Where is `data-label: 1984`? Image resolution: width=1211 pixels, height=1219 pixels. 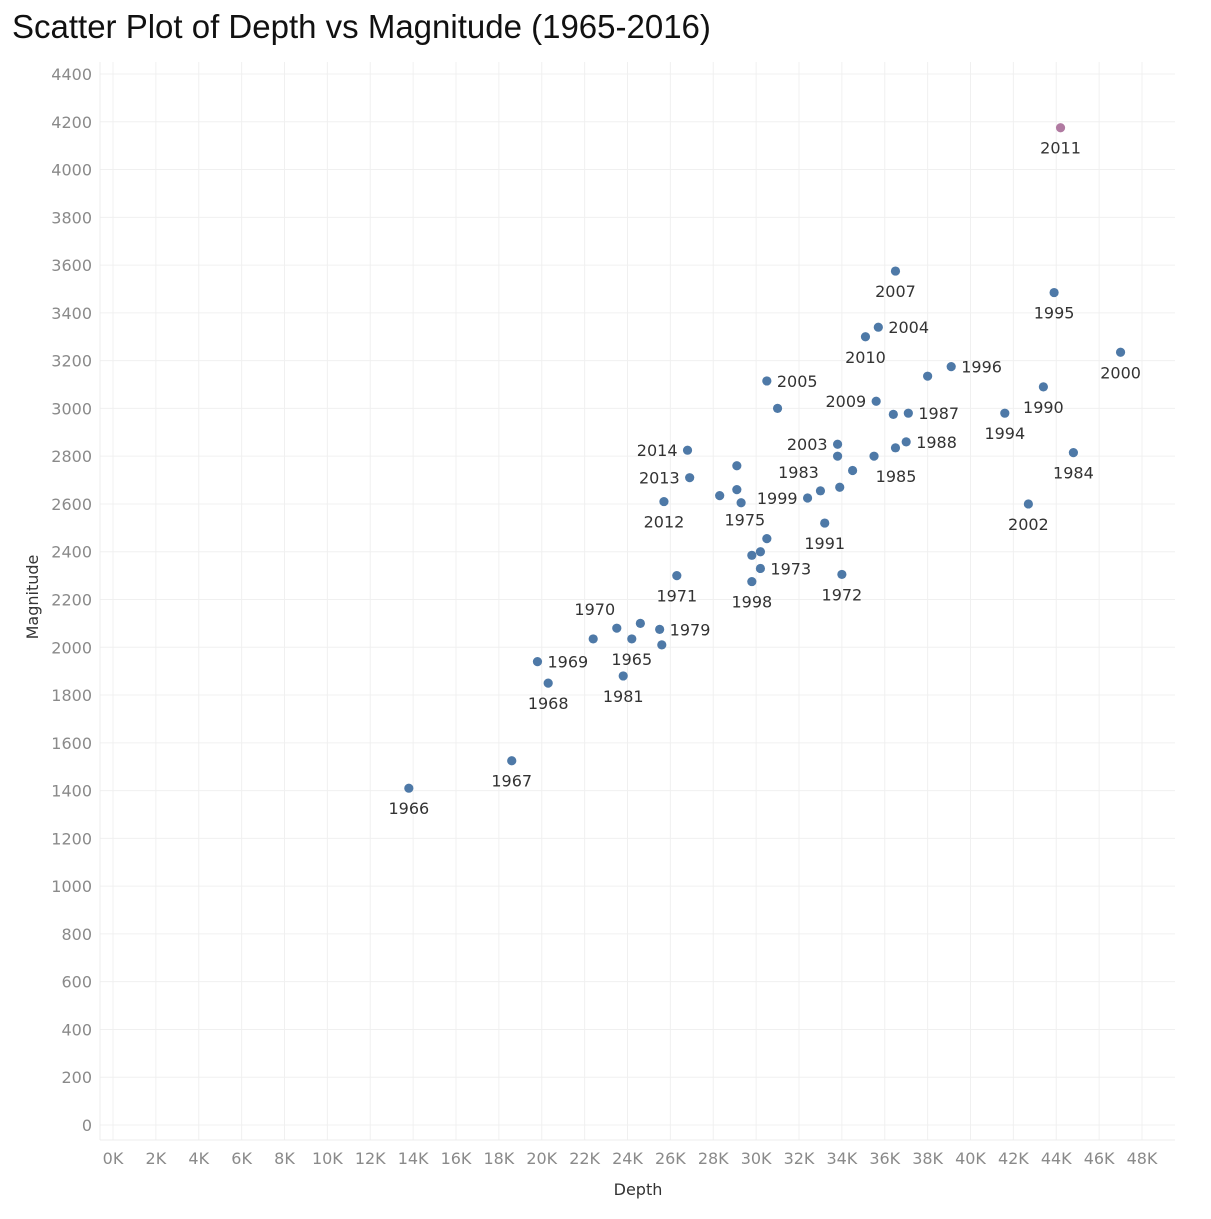
data-label: 1984 is located at coordinates (1073, 473).